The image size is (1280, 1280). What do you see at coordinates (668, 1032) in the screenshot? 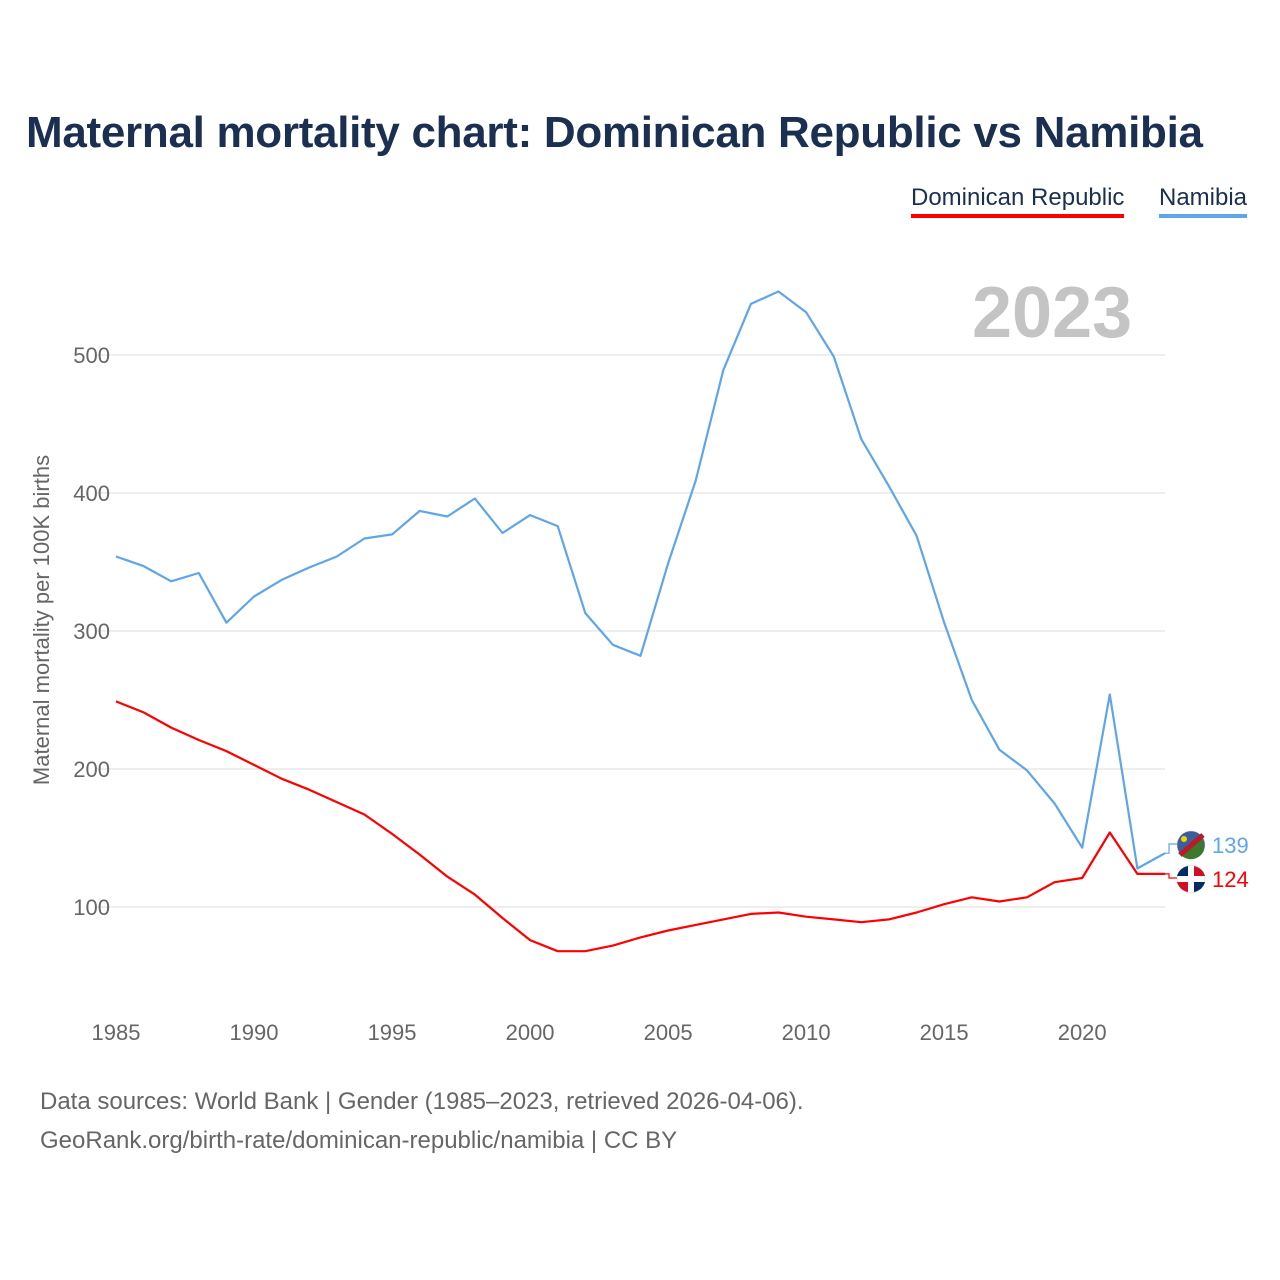
I see `x-tick-label: 2005` at bounding box center [668, 1032].